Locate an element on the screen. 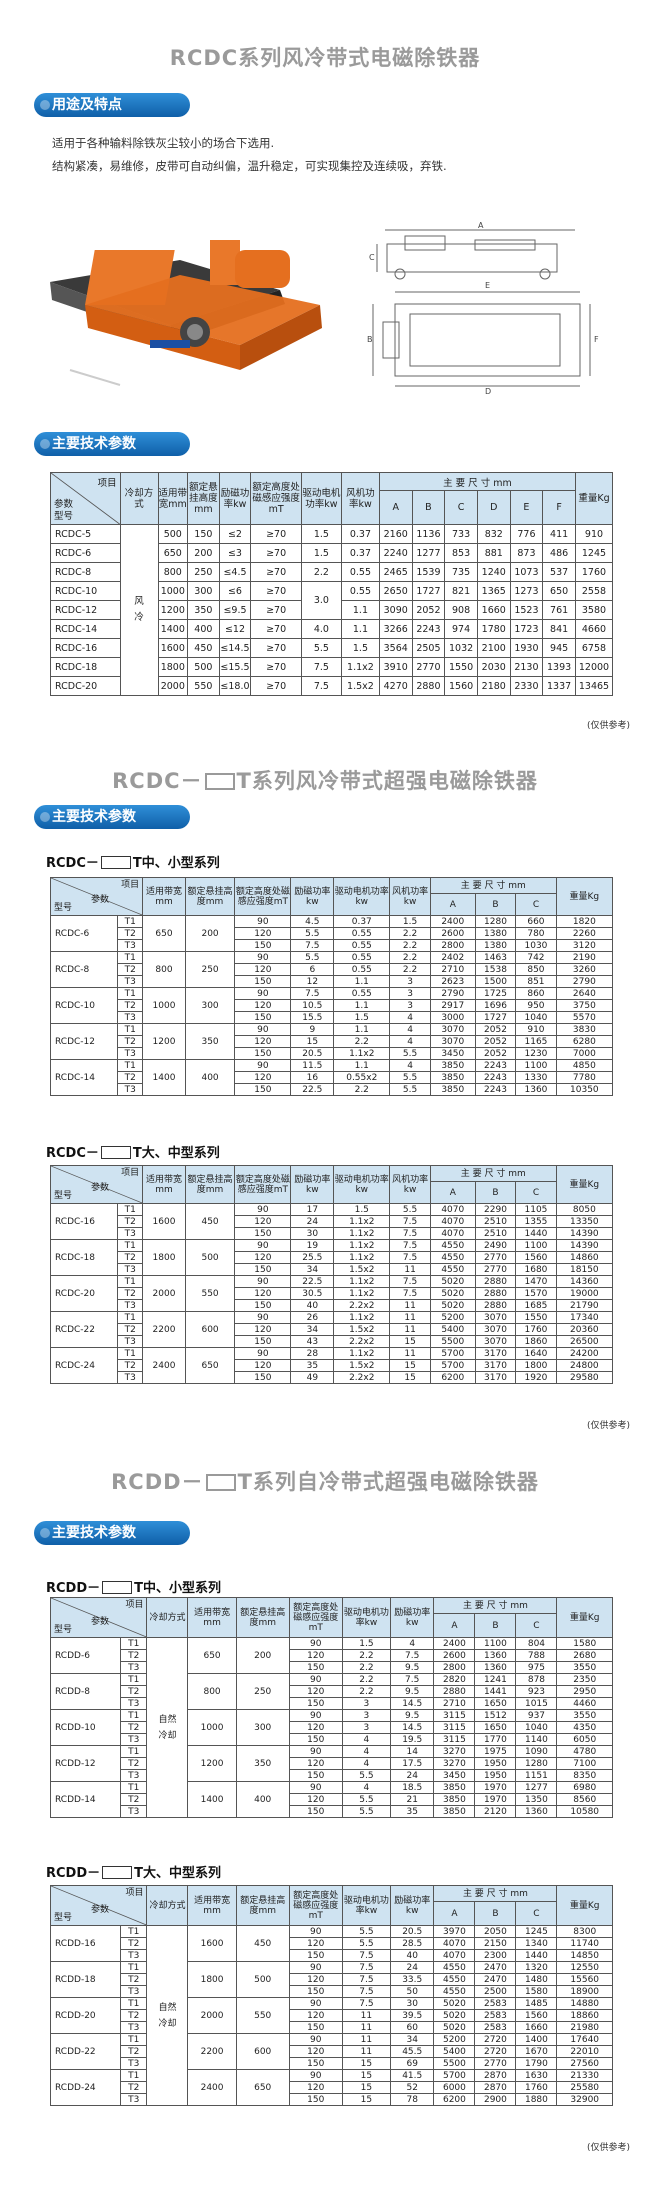 The width and height of the screenshot is (650, 2200). cell-value: 2505 is located at coordinates (428, 648).